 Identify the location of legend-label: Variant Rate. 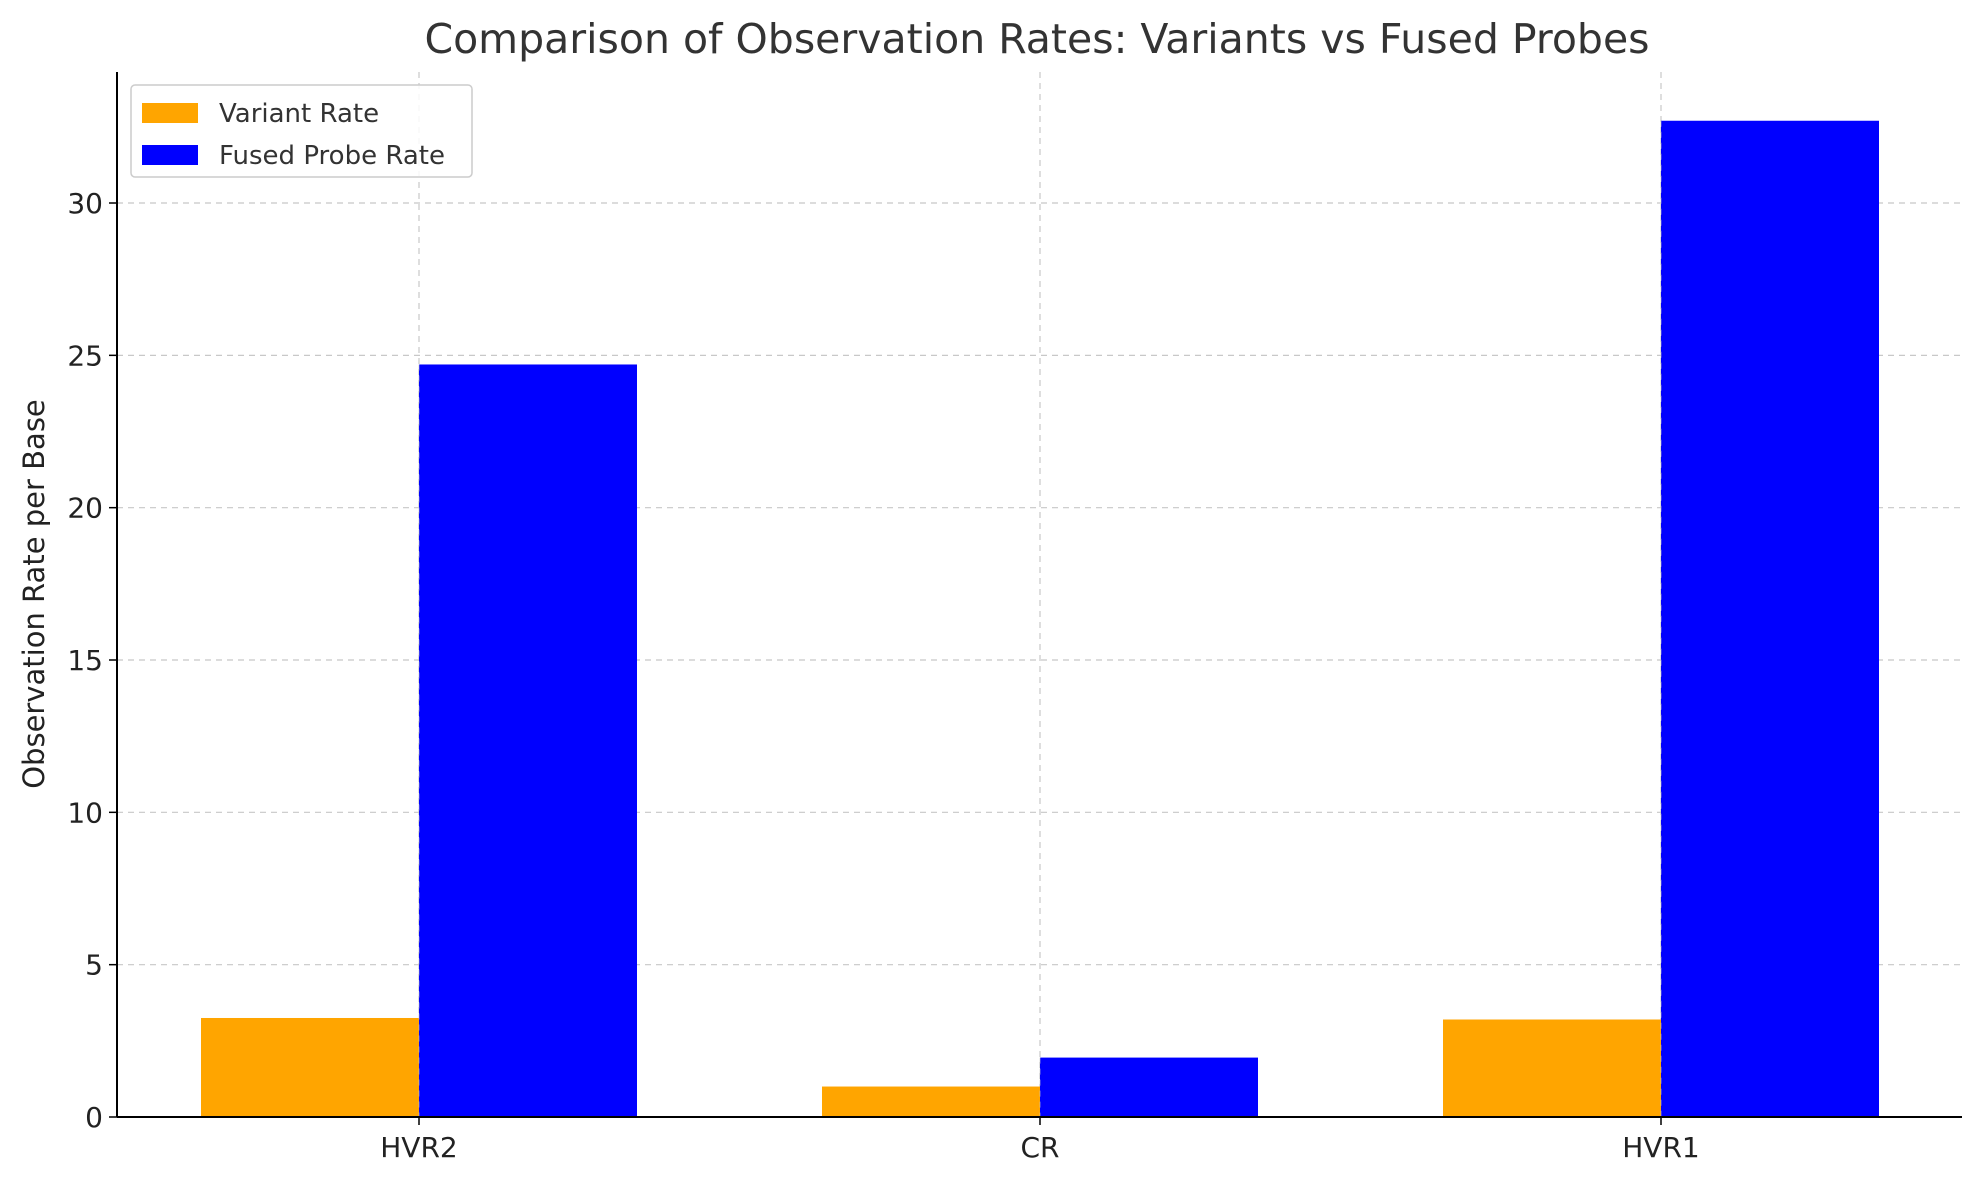
(299, 114).